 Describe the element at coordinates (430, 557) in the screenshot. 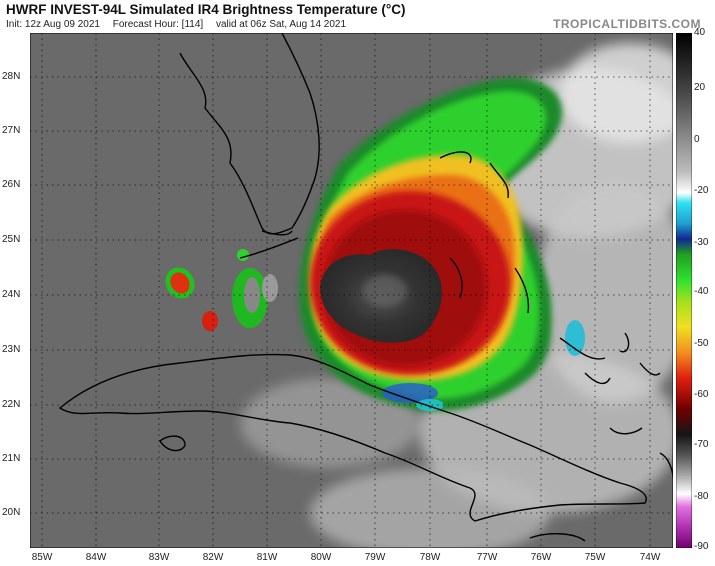

I see `lon-label: 78W` at that location.